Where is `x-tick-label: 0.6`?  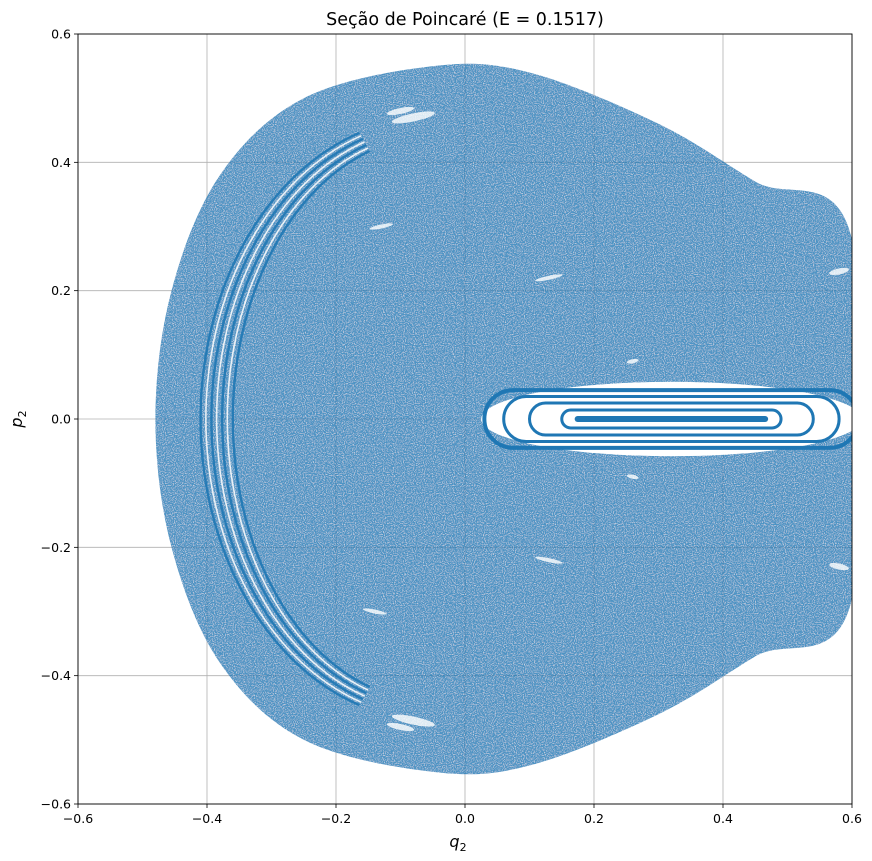 x-tick-label: 0.6 is located at coordinates (852, 818).